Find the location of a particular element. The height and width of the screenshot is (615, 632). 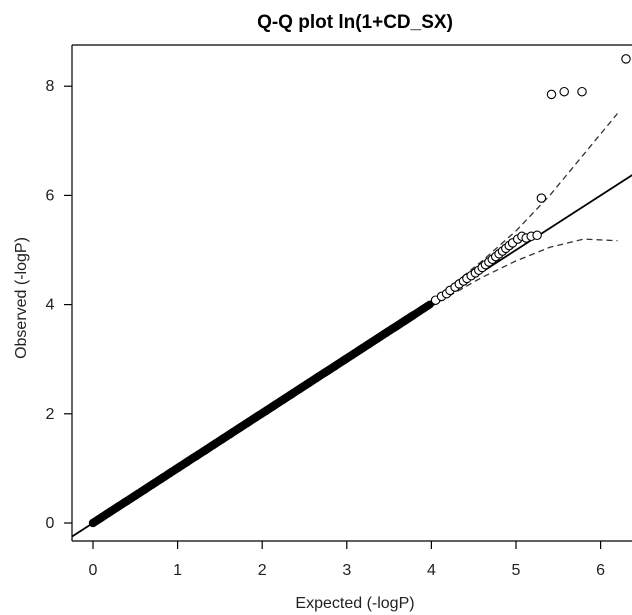

x-axis-ticks: 0 1 2 3 4 5 6 is located at coordinates (347, 560).